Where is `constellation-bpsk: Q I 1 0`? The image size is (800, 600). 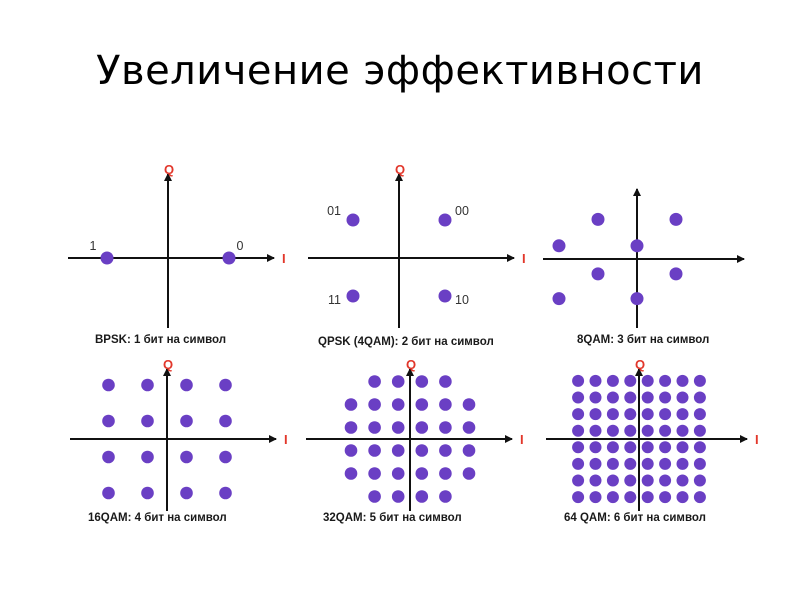 constellation-bpsk: Q I 1 0 is located at coordinates (177, 245).